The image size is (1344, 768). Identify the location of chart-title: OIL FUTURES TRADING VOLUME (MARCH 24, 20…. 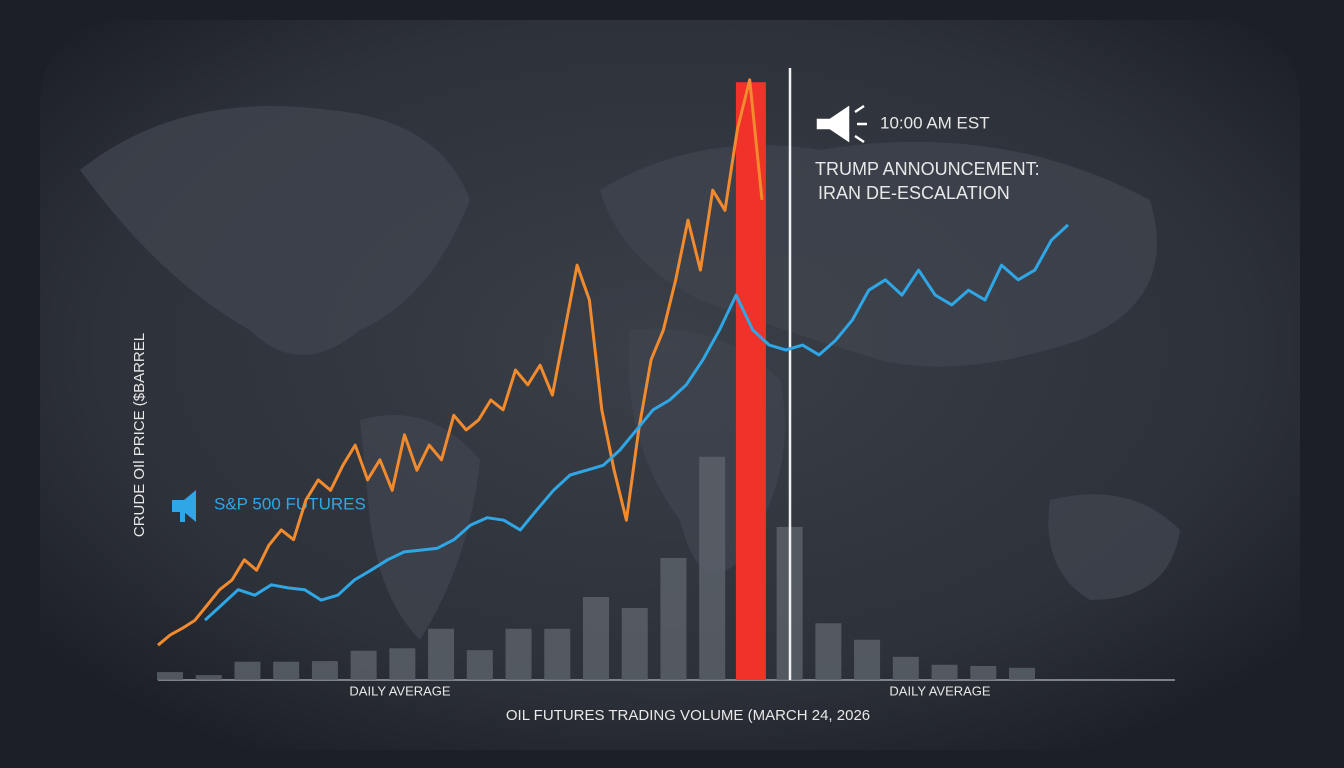
(688, 715).